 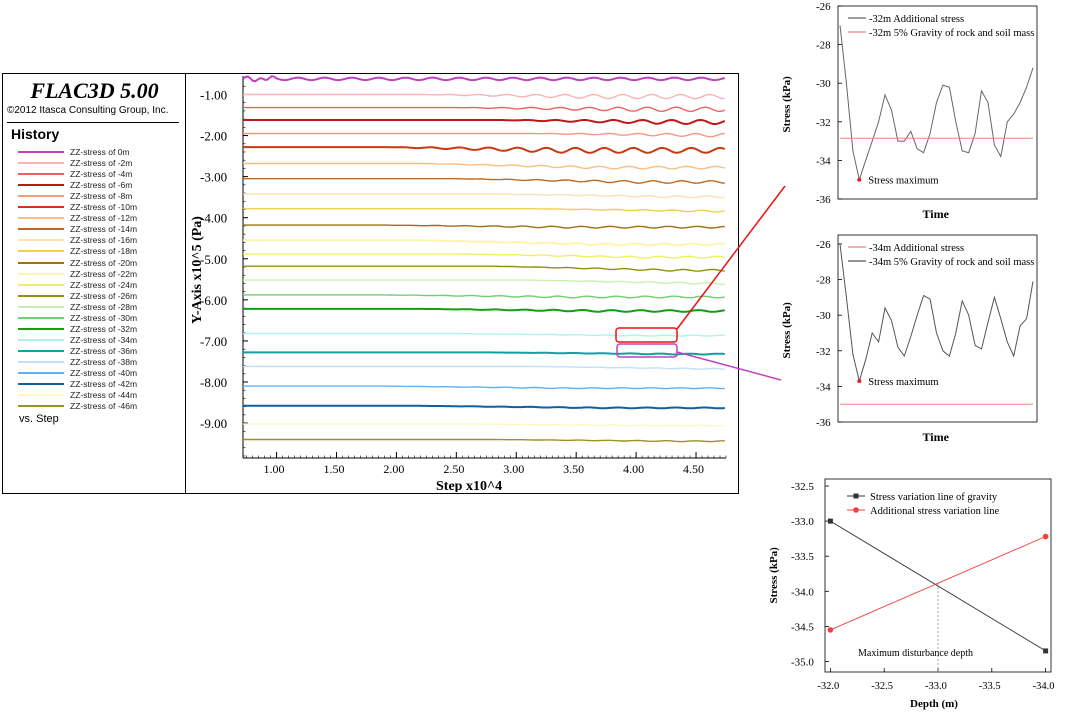 What do you see at coordinates (937, 102) in the screenshot?
I see `plot-frame` at bounding box center [937, 102].